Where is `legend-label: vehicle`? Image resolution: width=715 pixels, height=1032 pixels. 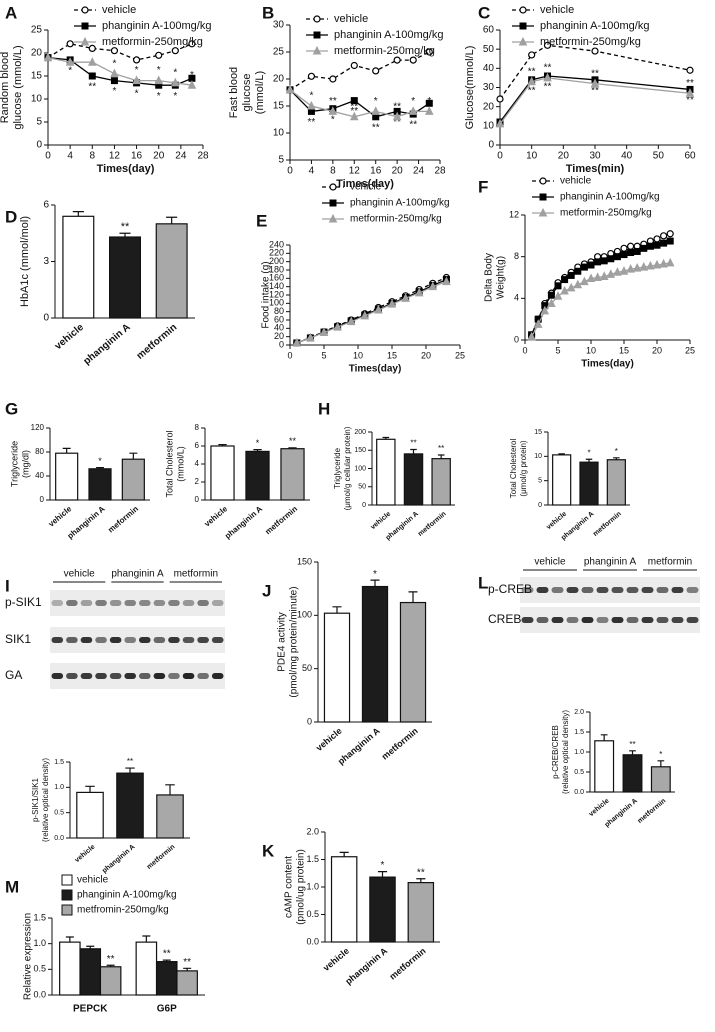 legend-label: vehicle is located at coordinates (351, 19).